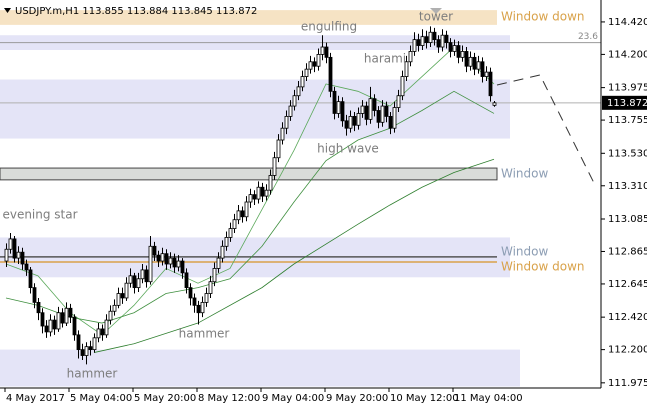  What do you see at coordinates (92, 374) in the screenshot?
I see `annotation: hammer` at bounding box center [92, 374].